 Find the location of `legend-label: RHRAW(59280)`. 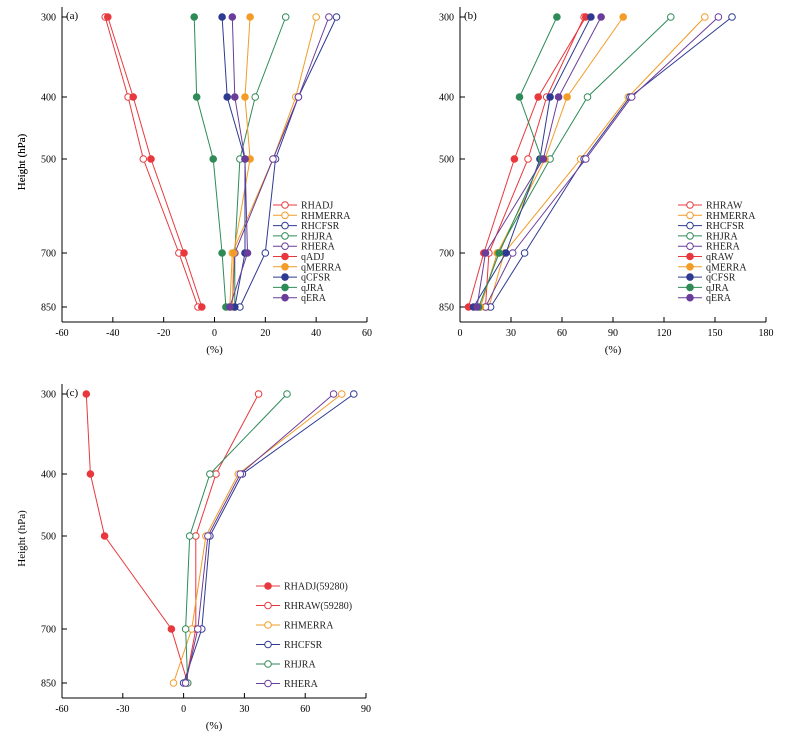

legend-label: RHRAW(59280) is located at coordinates (318, 606).